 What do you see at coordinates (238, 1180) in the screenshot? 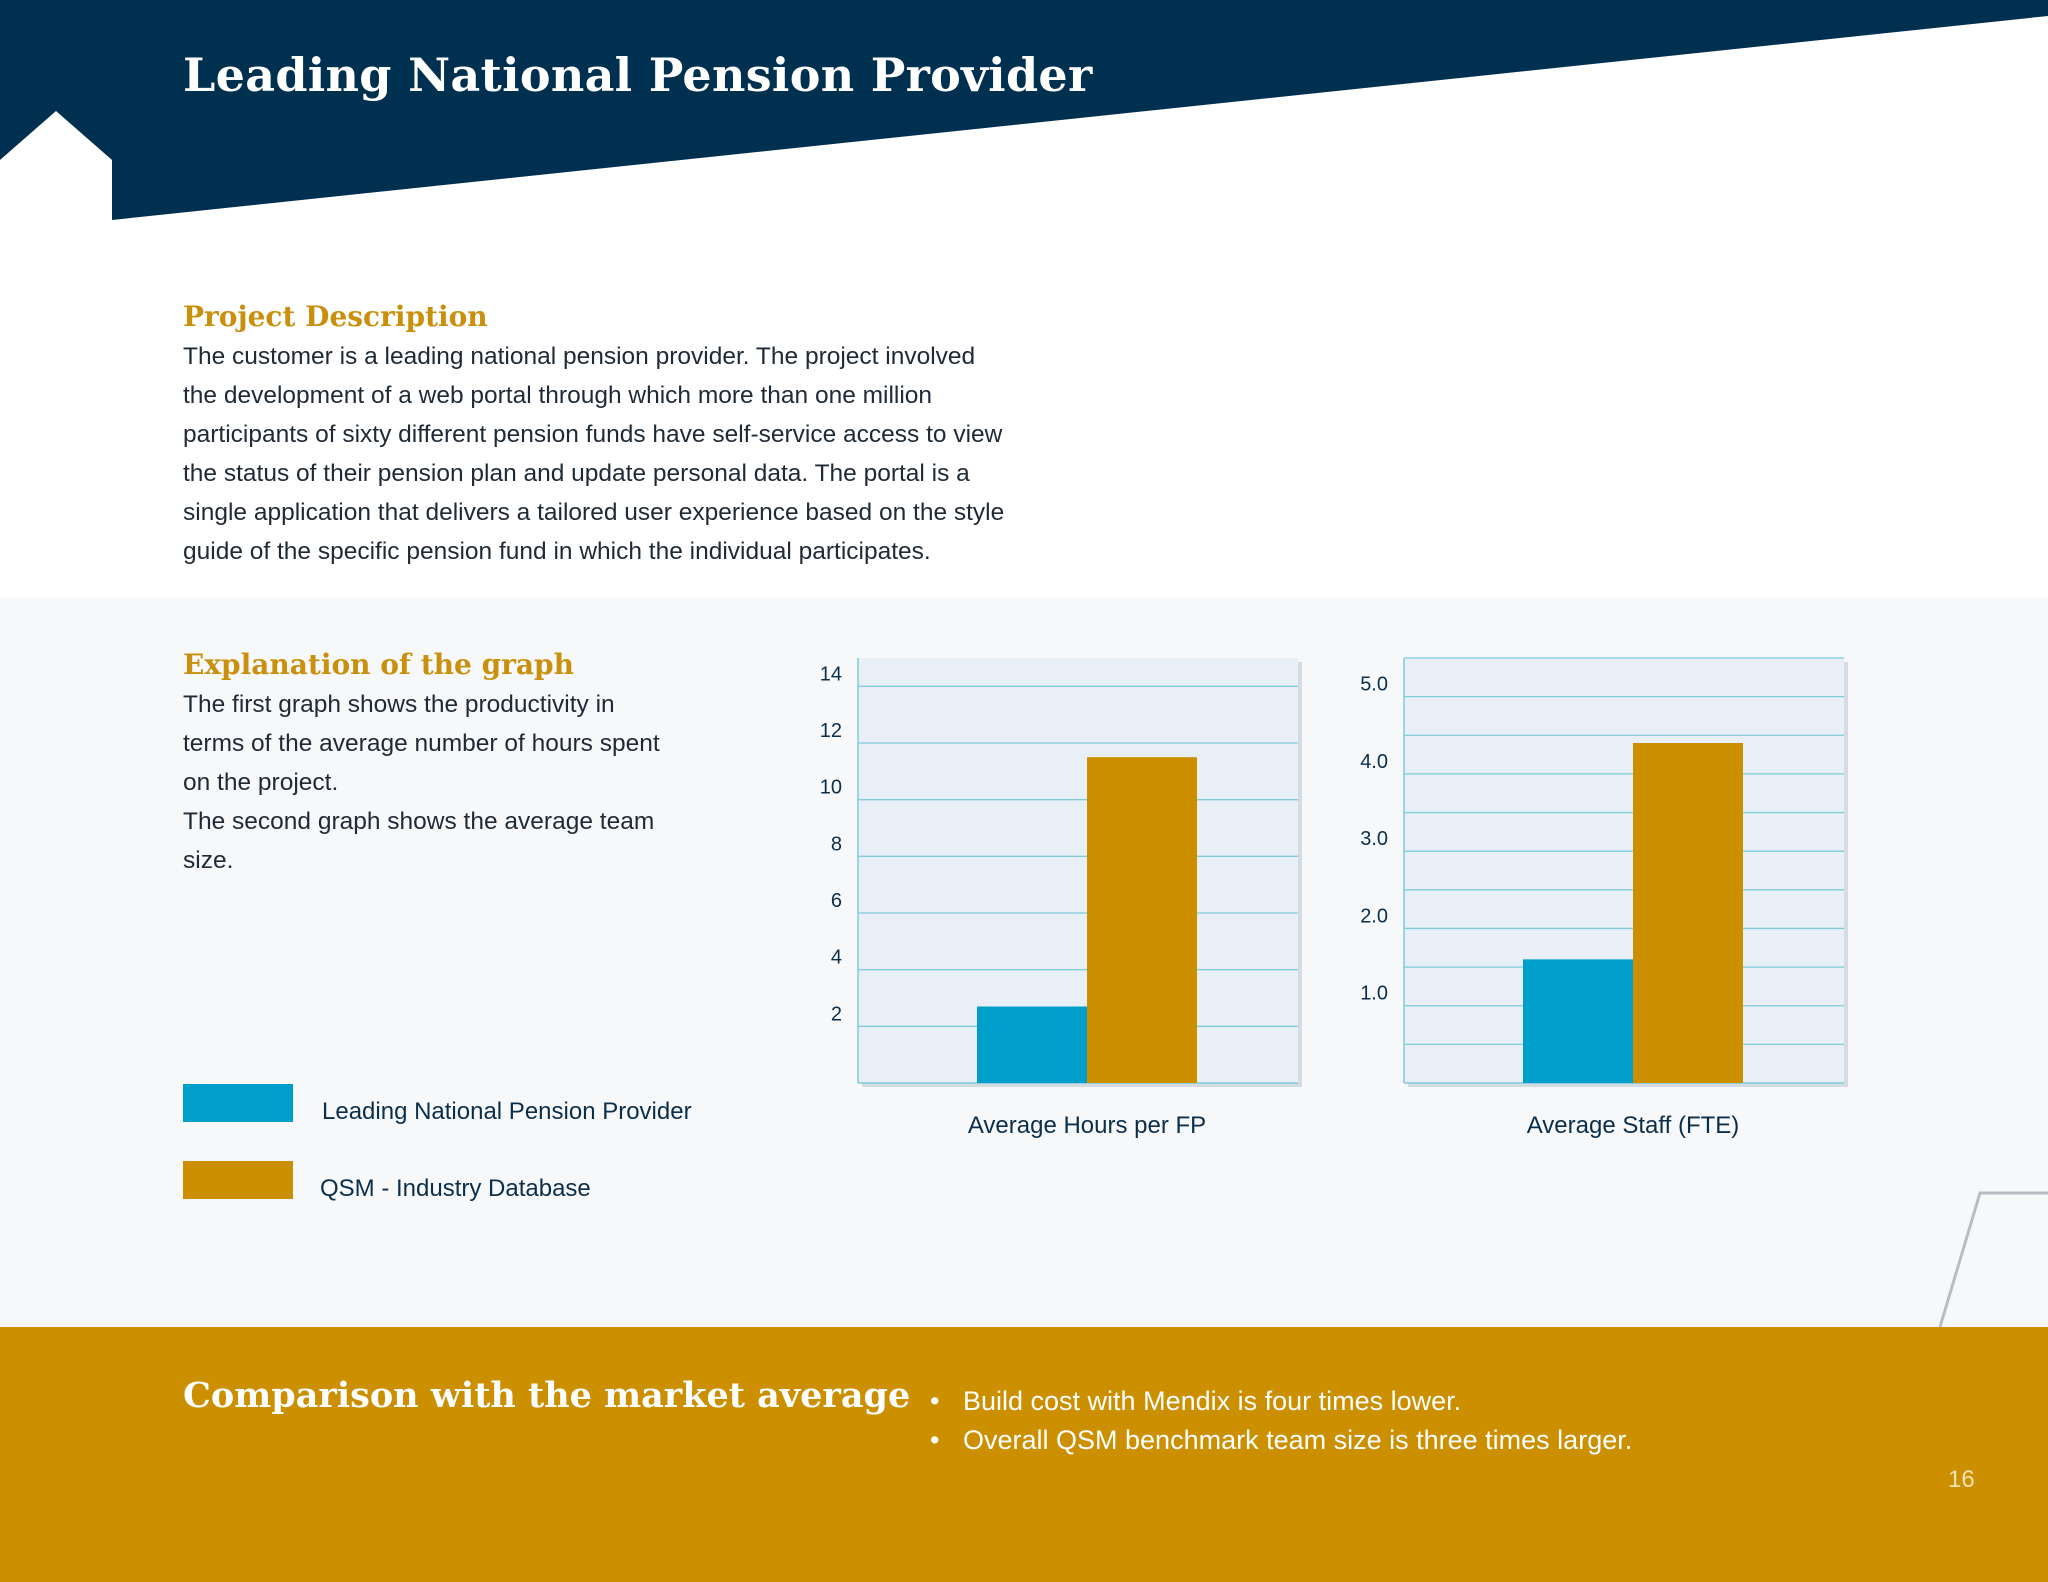
I see `legend-swatch-industry` at bounding box center [238, 1180].